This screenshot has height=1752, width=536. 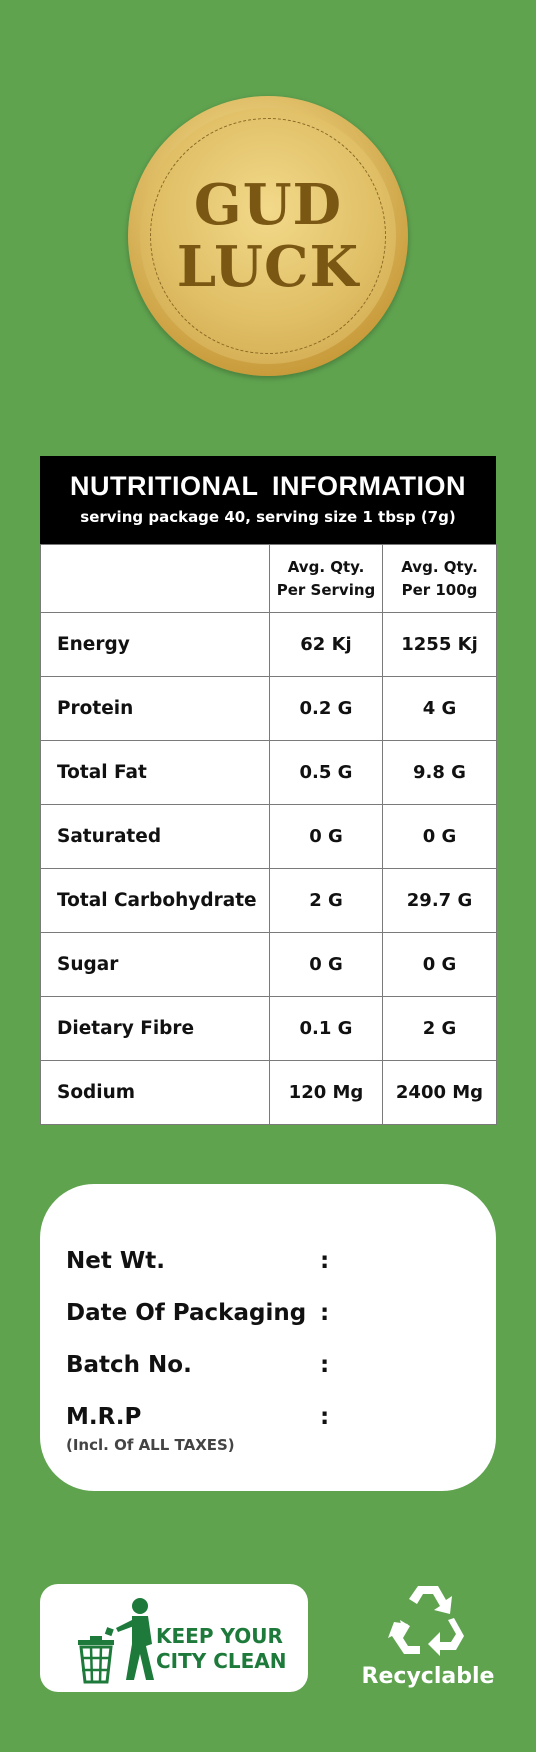 What do you see at coordinates (439, 772) in the screenshot?
I see `row-per-100g: 9.8 G` at bounding box center [439, 772].